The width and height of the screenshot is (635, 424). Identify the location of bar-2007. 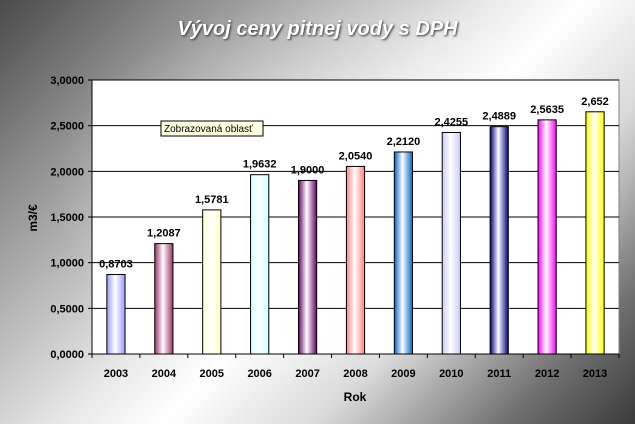
(307, 267).